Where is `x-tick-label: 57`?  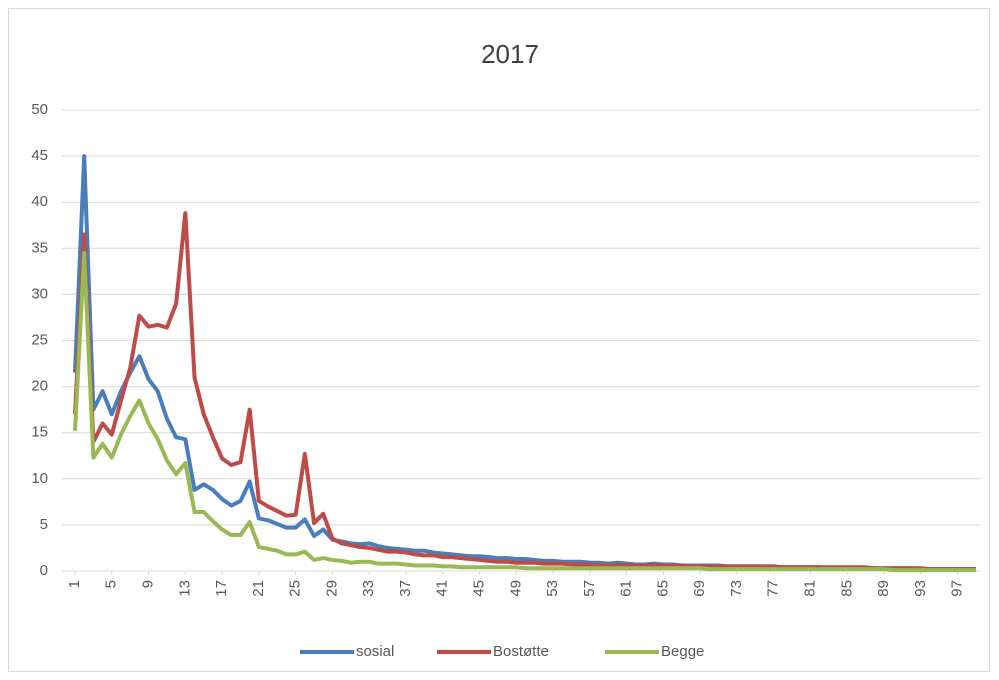
x-tick-label: 57 is located at coordinates (589, 588).